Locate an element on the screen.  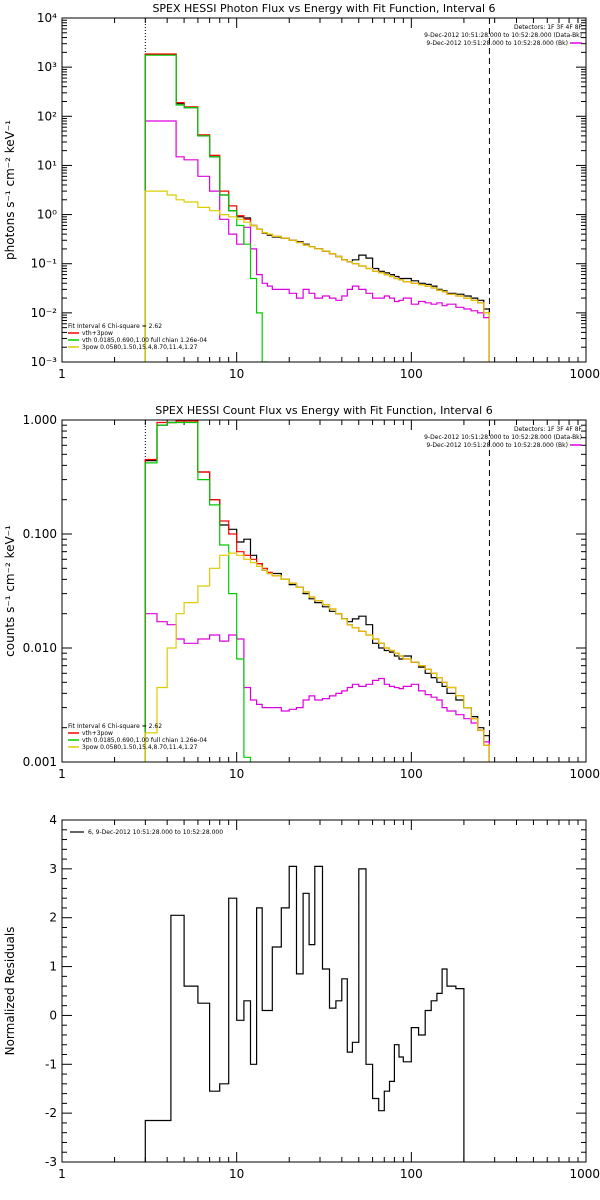
y-tick-label: 3 is located at coordinates (53, 869).